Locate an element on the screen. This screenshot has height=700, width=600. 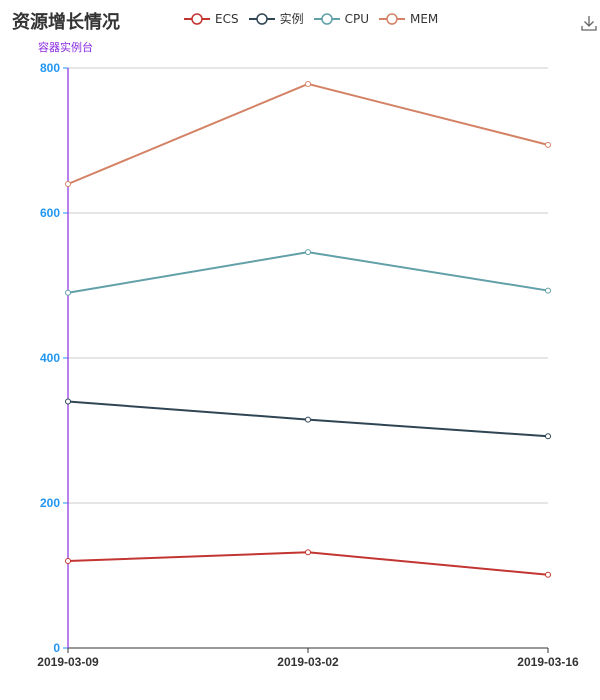
legend-item-cpu: CPU is located at coordinates (341, 18).